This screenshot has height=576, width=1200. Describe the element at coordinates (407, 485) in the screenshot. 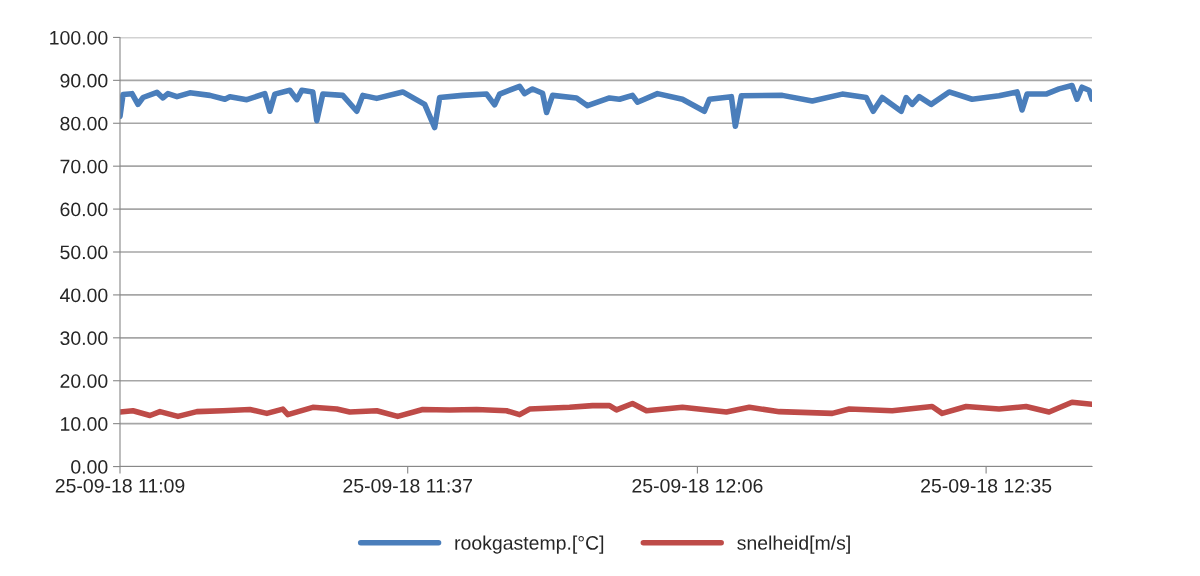

I see `x-tick-label: 25-09-18 11:37` at that location.